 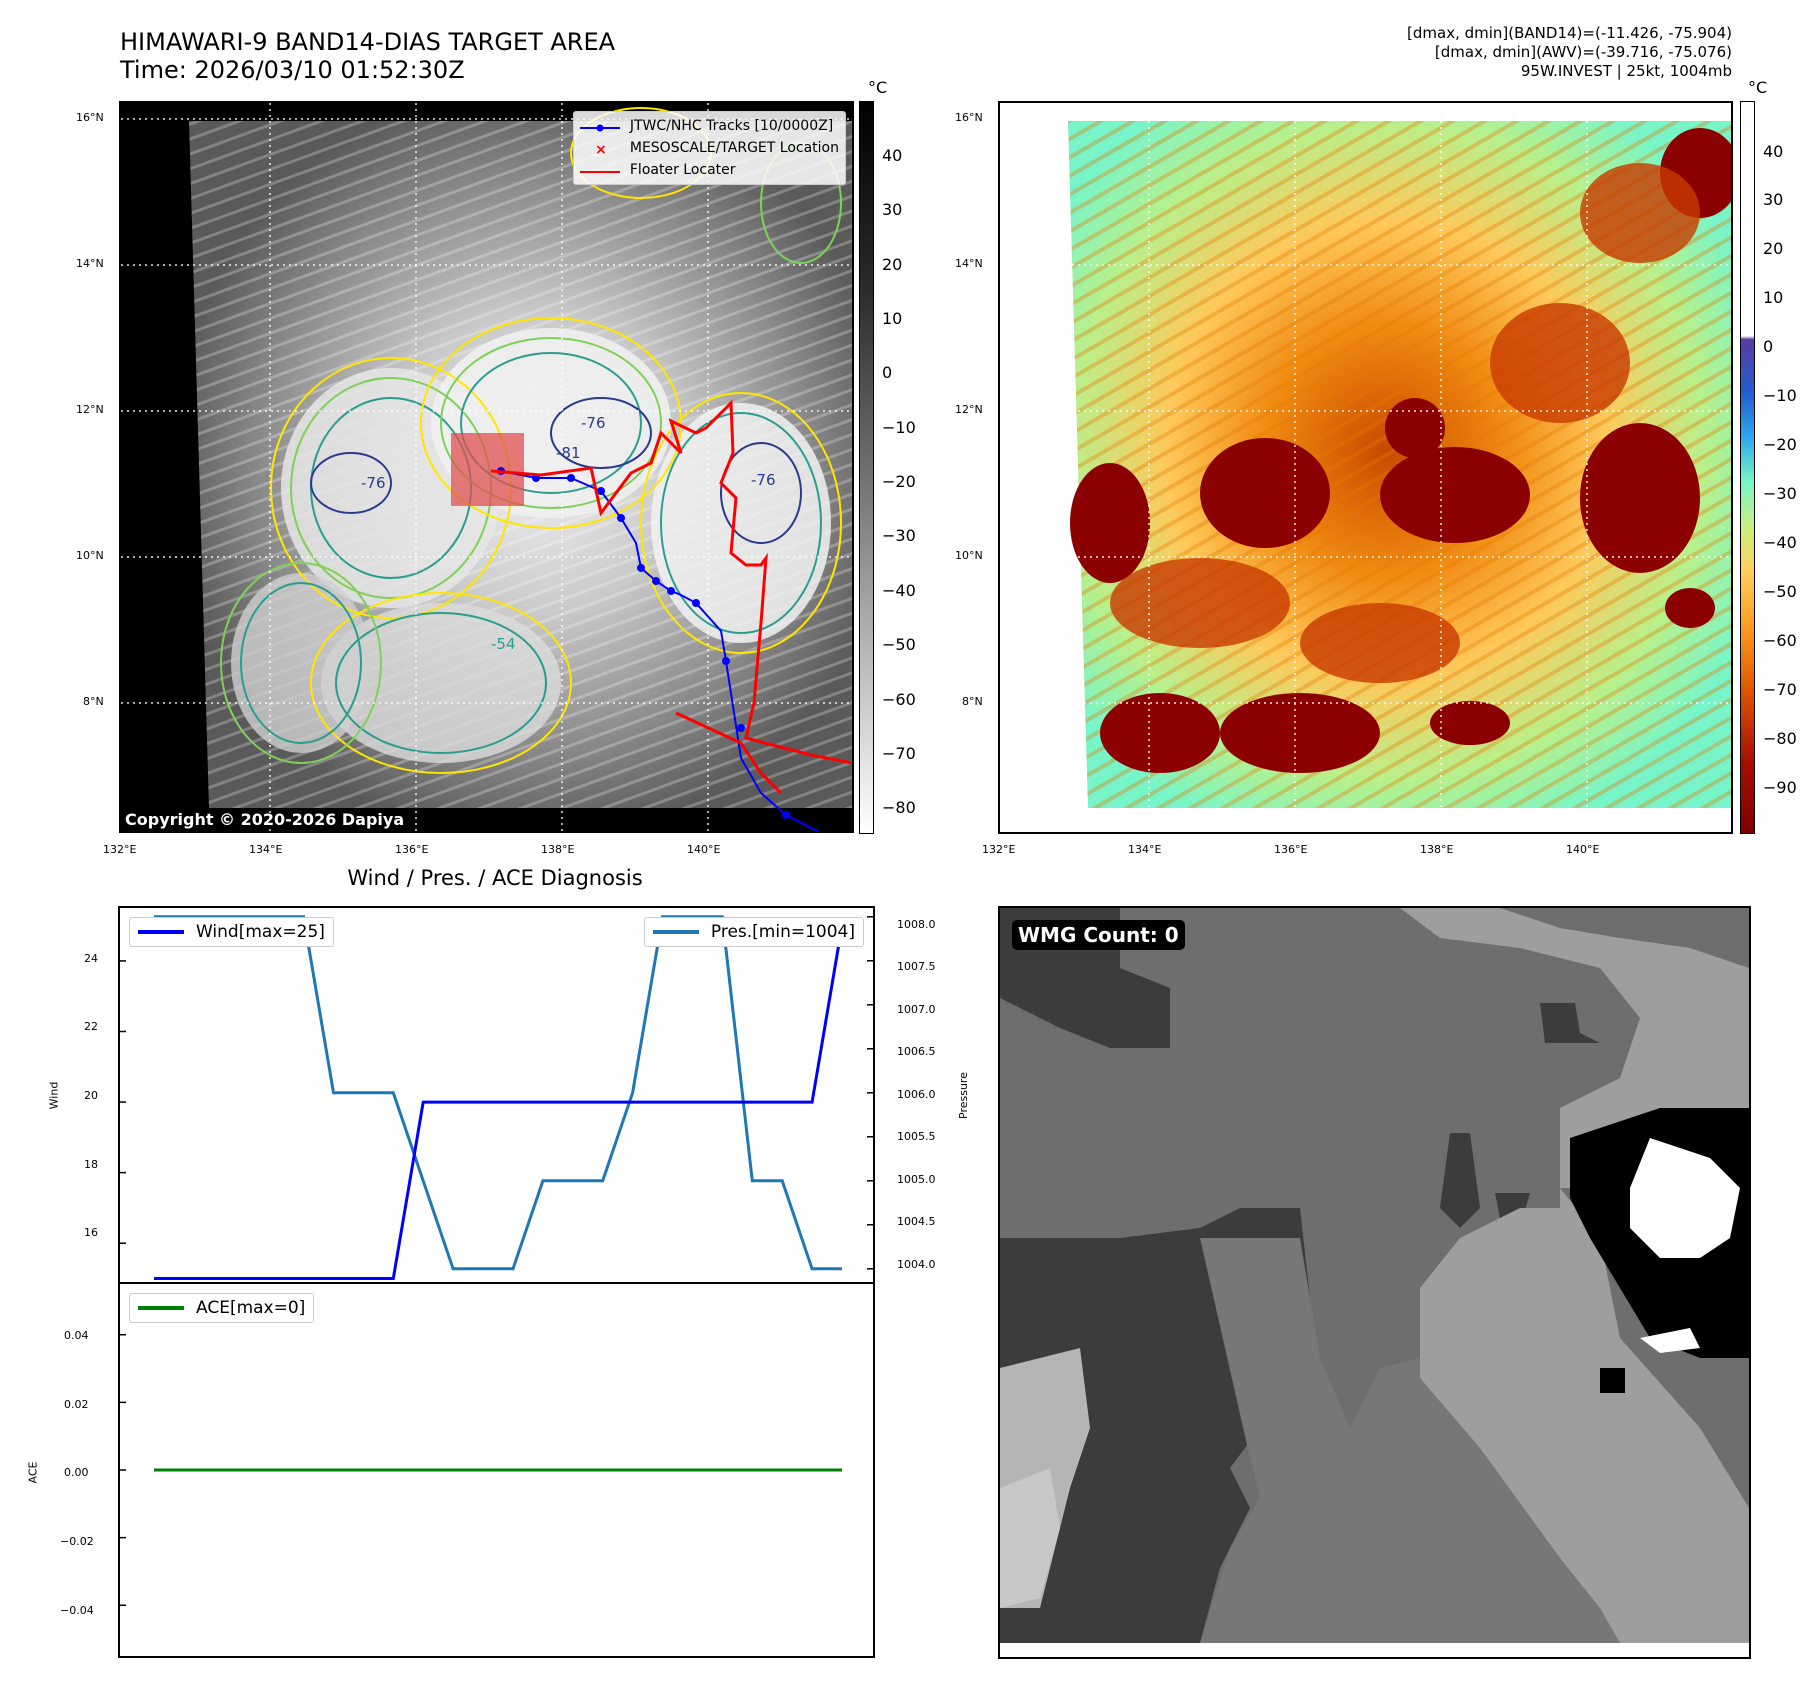 What do you see at coordinates (1569, 33) in the screenshot?
I see `band14-range-text: [dmax, dmin](BAND14)=(-11.426, -75.904)` at bounding box center [1569, 33].